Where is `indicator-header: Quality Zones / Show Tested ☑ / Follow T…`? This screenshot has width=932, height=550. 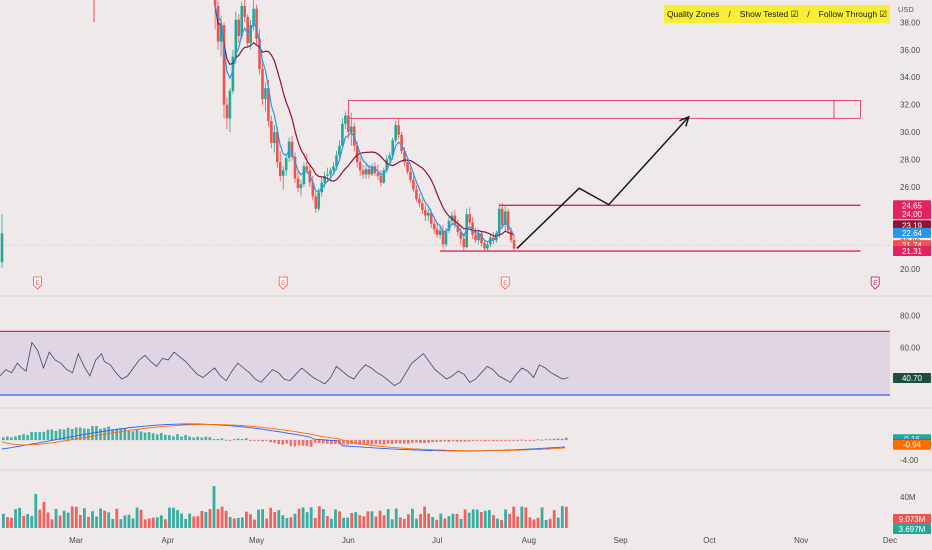
indicator-header: Quality Zones / Show Tested ☑ / Follow T… is located at coordinates (777, 14).